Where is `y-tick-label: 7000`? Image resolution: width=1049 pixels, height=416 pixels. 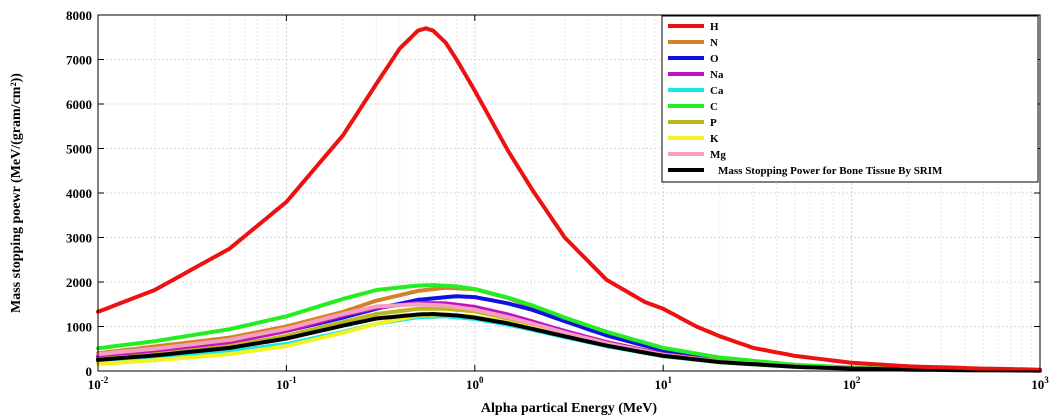 y-tick-label: 7000 is located at coordinates (79, 60).